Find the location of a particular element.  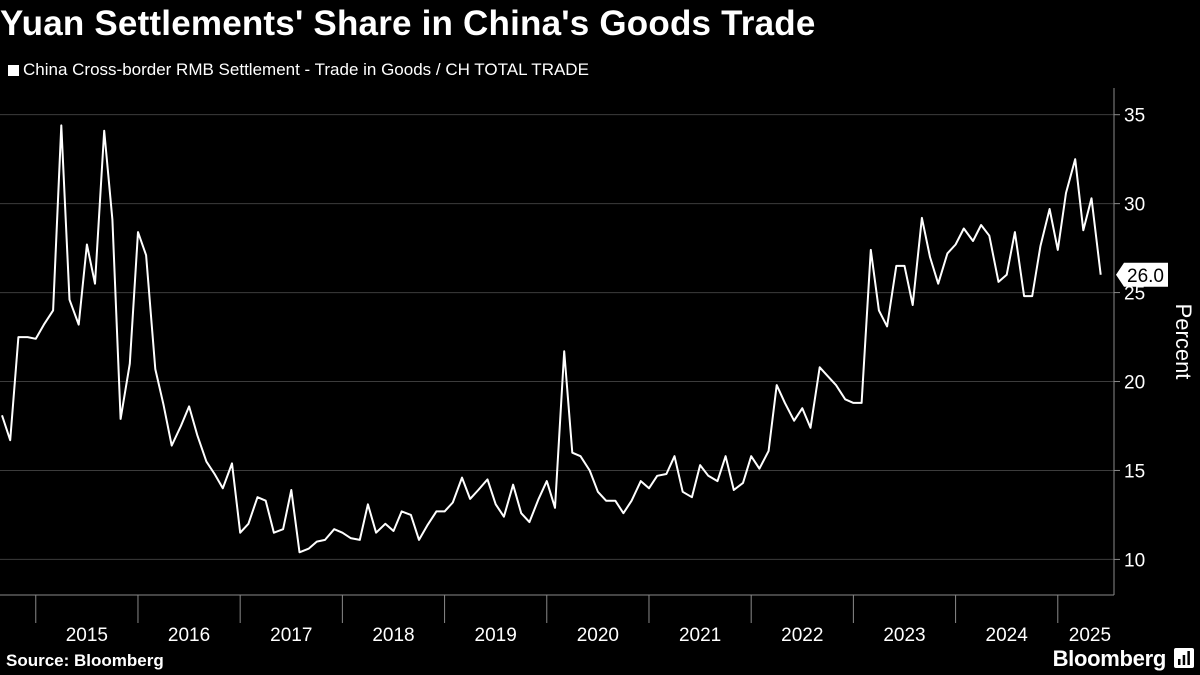

y-tick-label-30: 30 is located at coordinates (1134, 205).